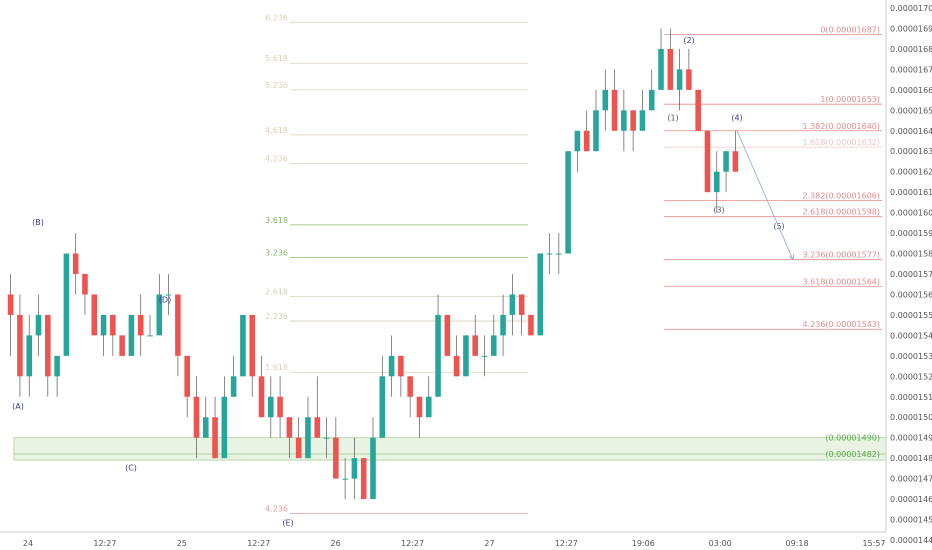  What do you see at coordinates (336, 543) in the screenshot?
I see `x-tick-label: 26` at bounding box center [336, 543].